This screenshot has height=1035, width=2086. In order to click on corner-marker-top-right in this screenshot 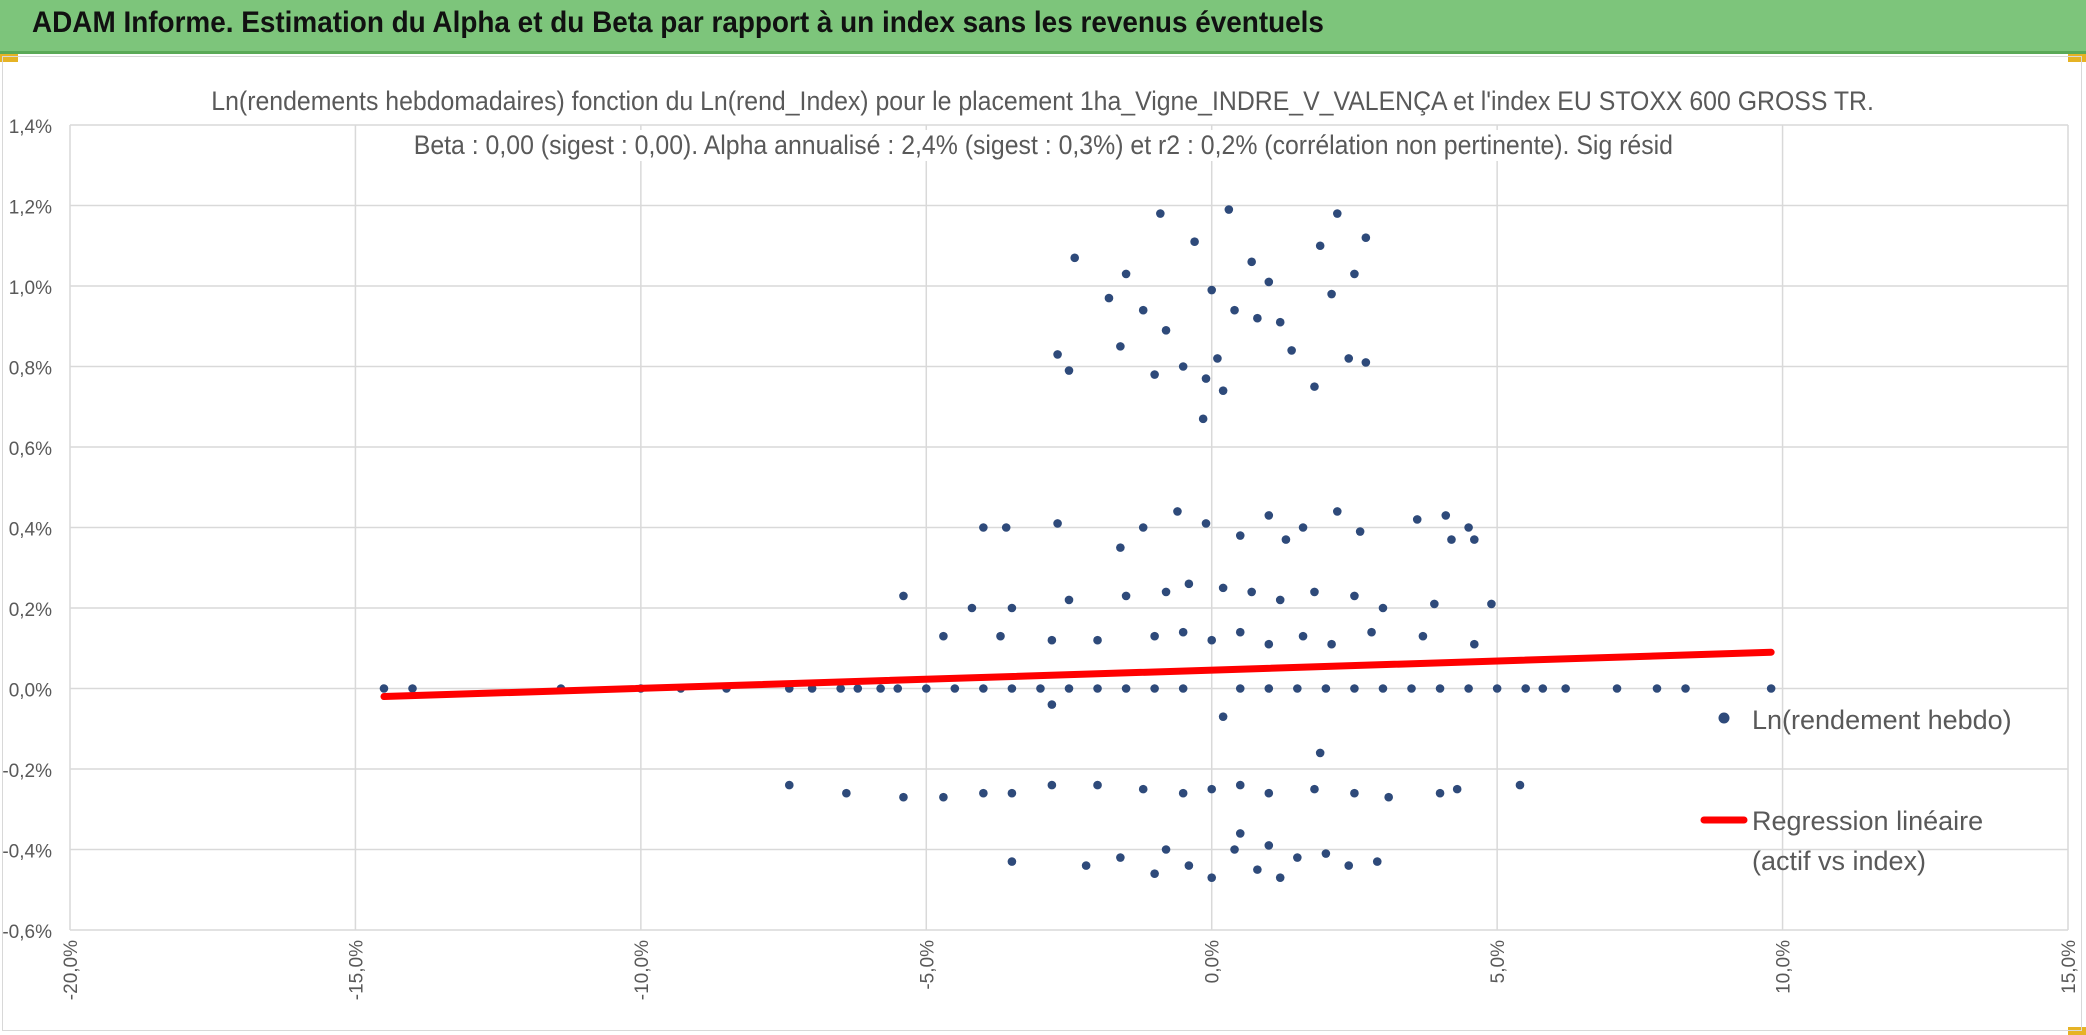, I will do `click(2077, 58)`.